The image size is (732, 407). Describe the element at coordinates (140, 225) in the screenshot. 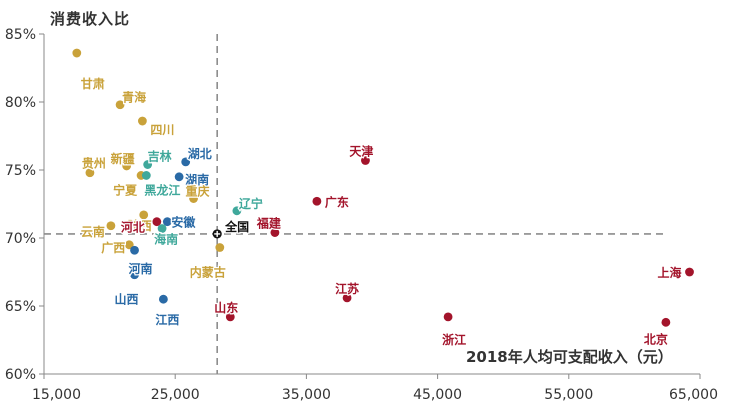

I see `point-label: 陕西` at that location.